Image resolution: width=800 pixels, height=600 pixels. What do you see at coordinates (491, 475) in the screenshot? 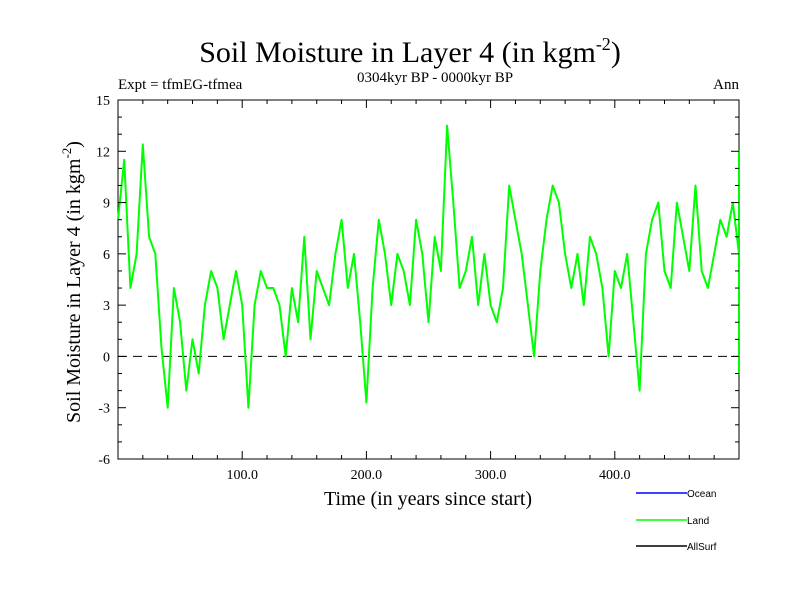
I see `x-tick-label: 300.0` at bounding box center [491, 475].